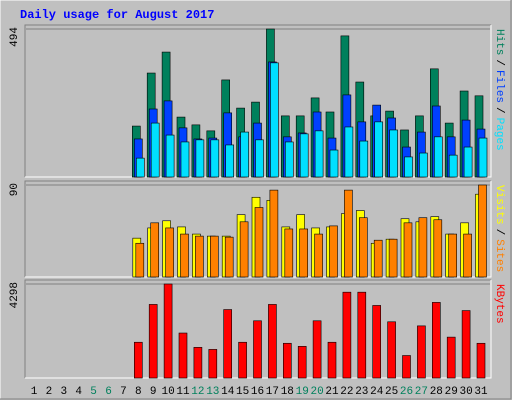  Describe the element at coordinates (302, 392) in the screenshot. I see `x-tick-label: 19` at that location.